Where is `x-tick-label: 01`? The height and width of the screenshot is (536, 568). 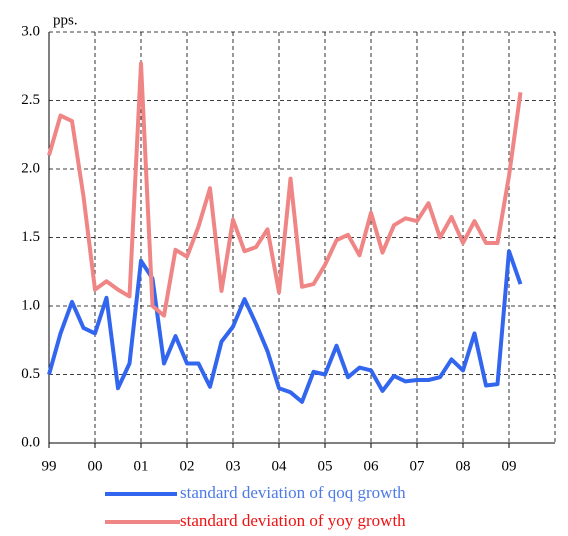
x-tick-label: 01 is located at coordinates (141, 466).